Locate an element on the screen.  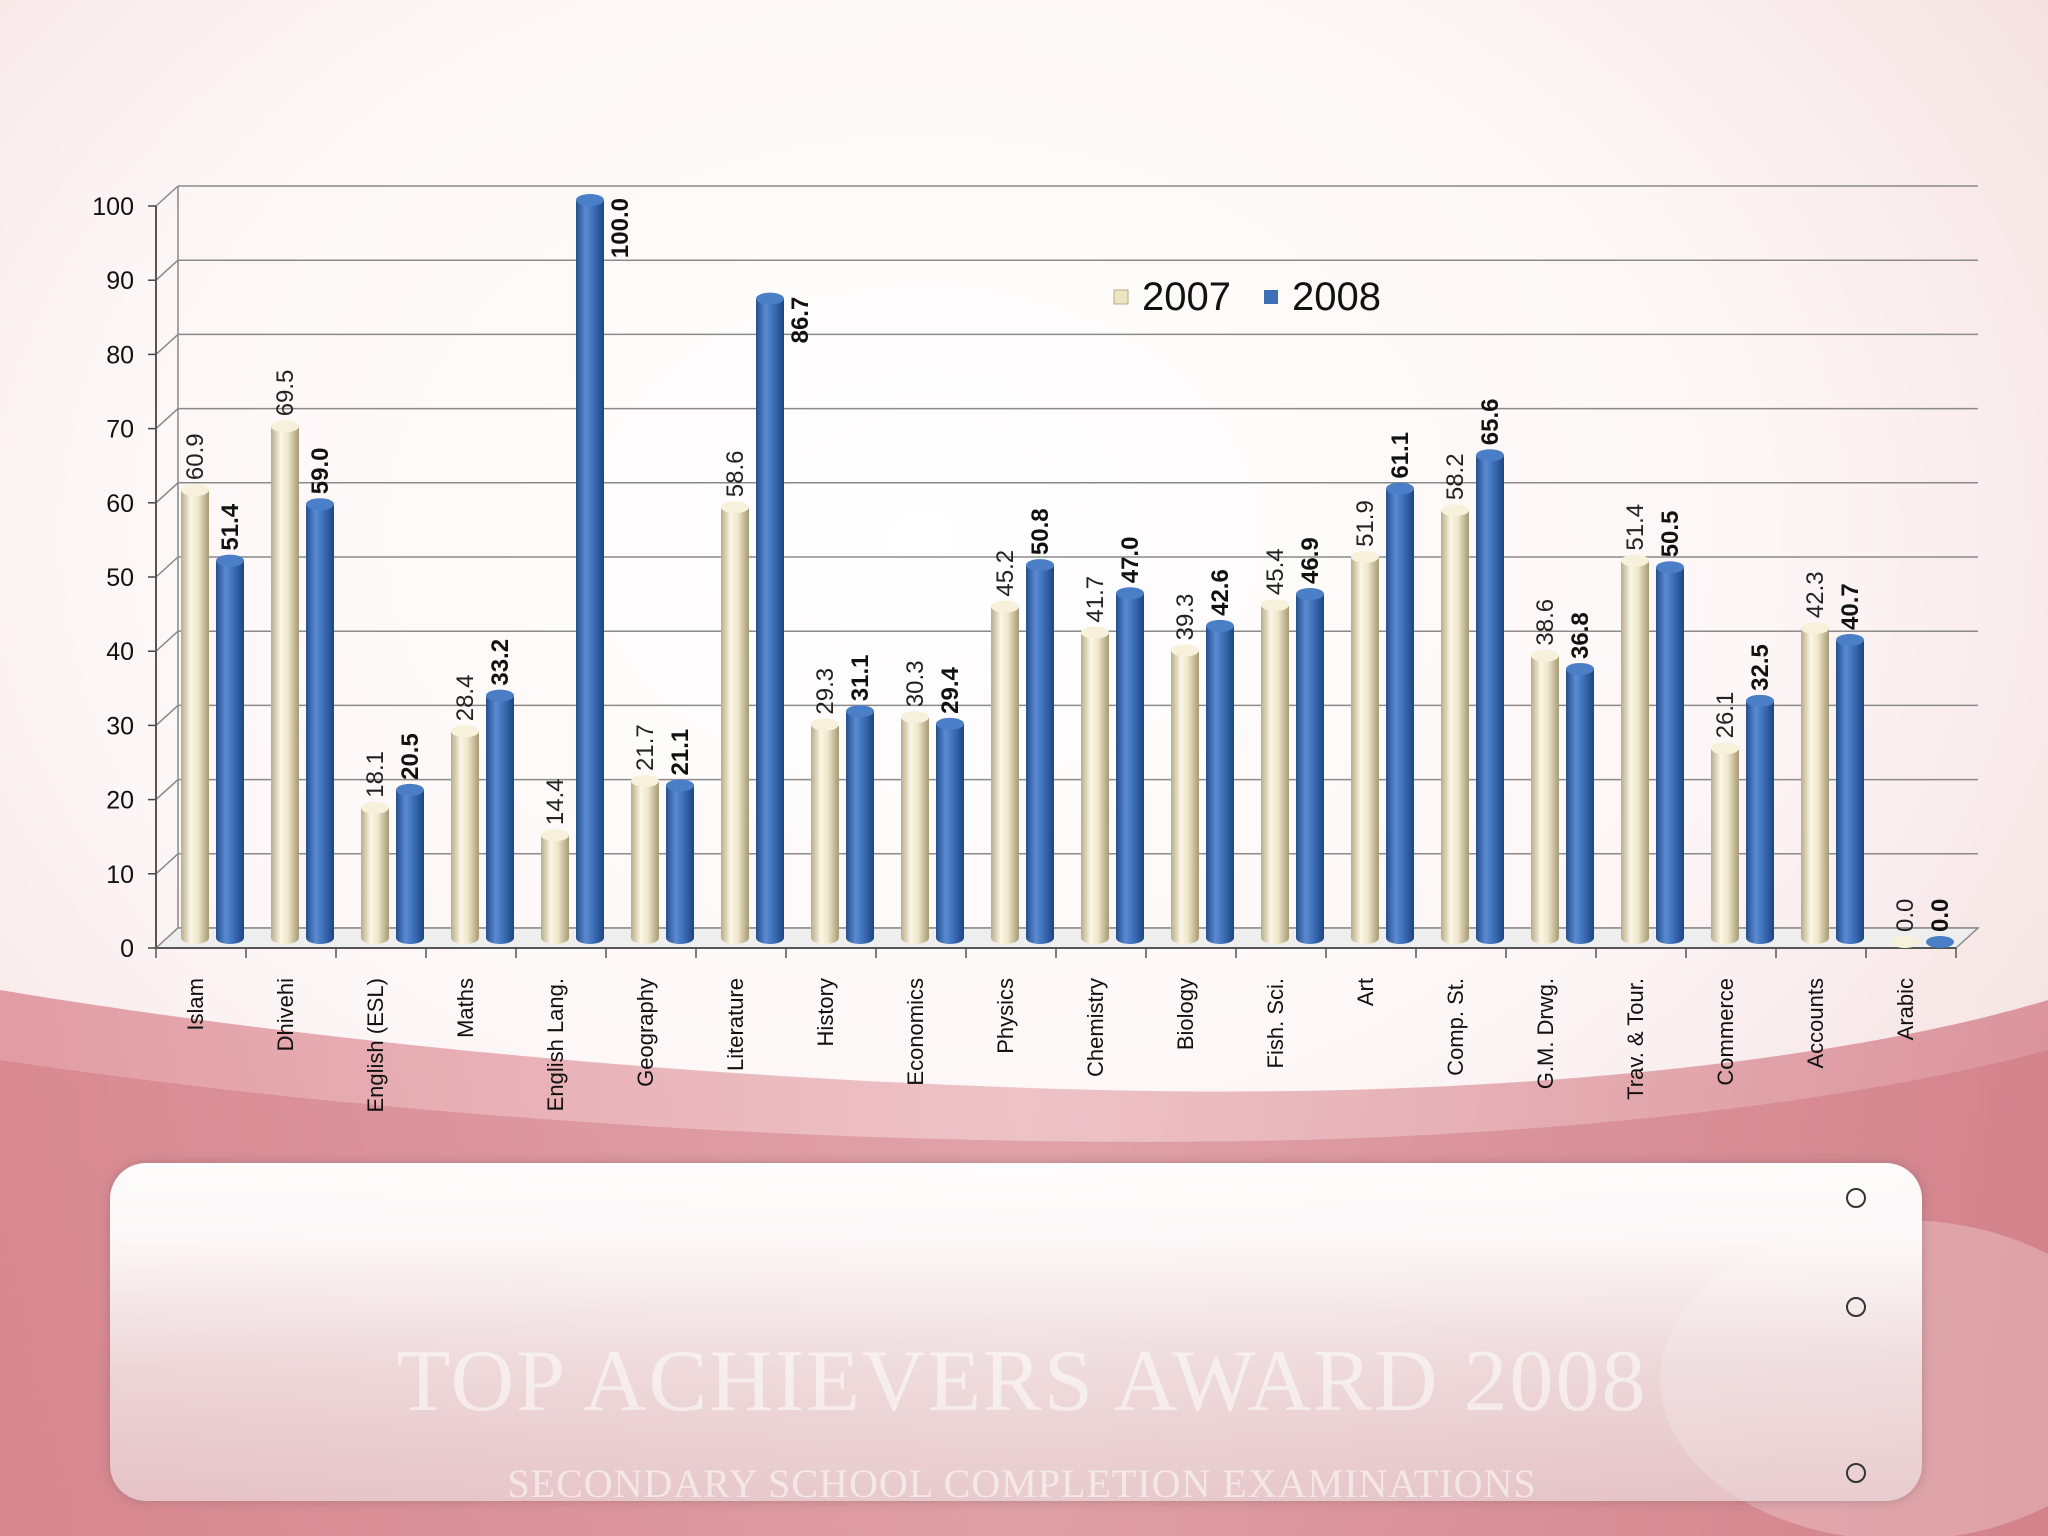
x-tick-label: Maths is located at coordinates (465, 1008).